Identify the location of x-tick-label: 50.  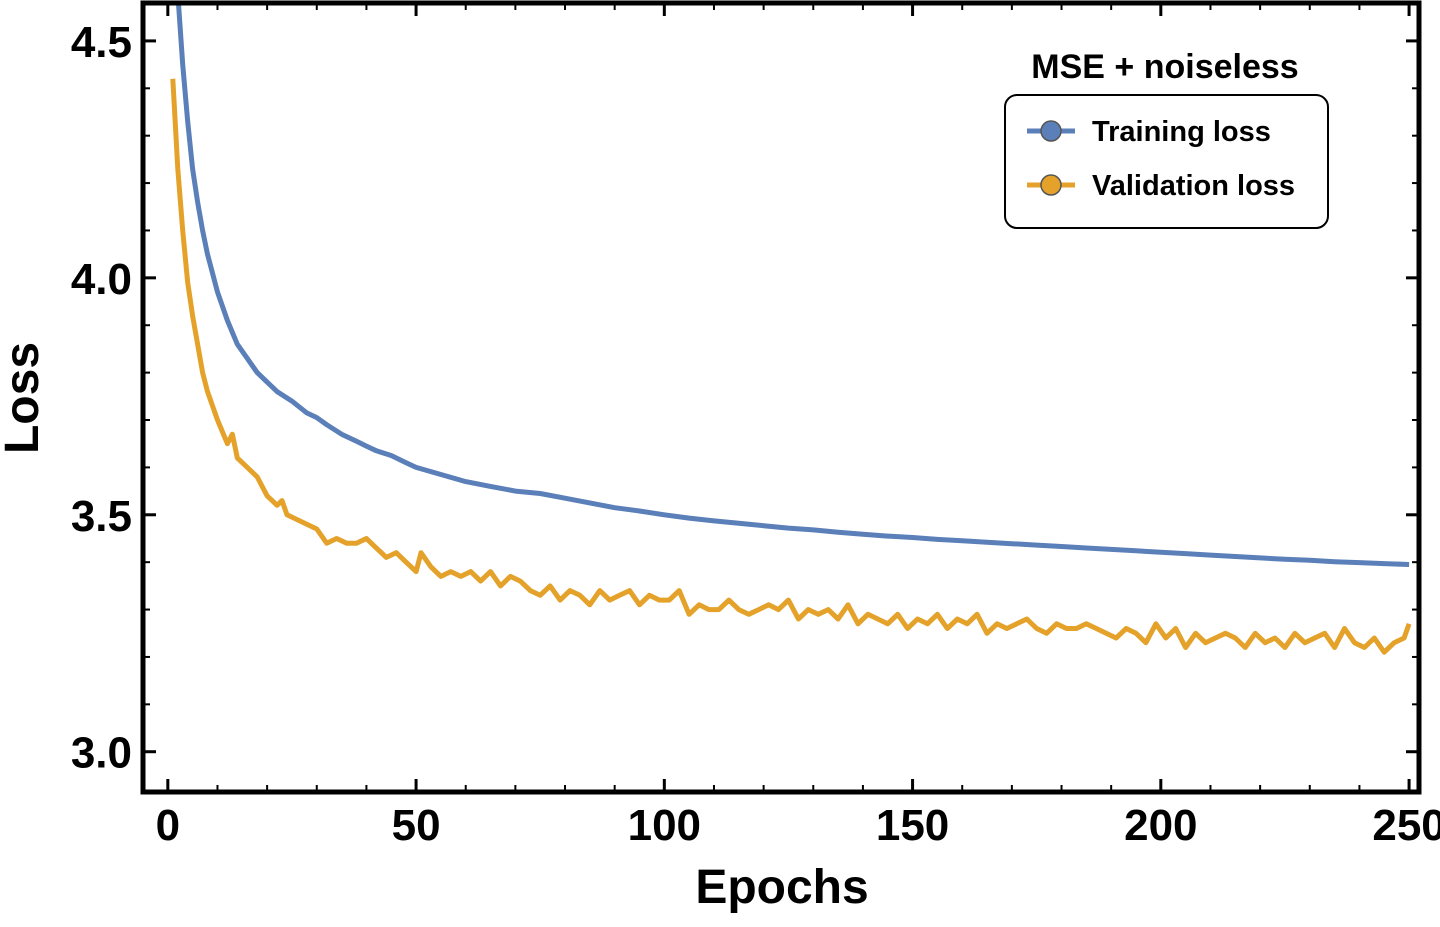
(416, 825).